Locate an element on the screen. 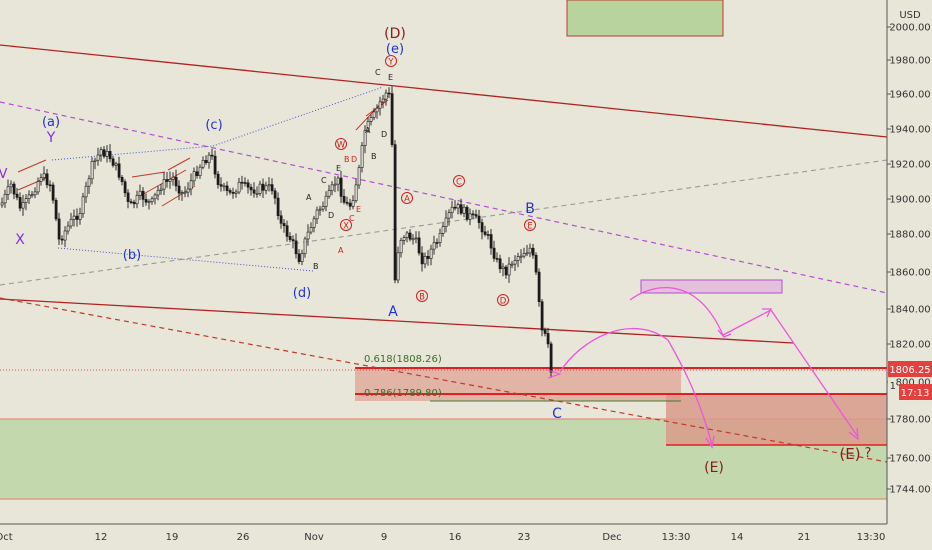 Image resolution: width=932 pixels, height=550 pixels. countdown-badge is located at coordinates (915, 392).